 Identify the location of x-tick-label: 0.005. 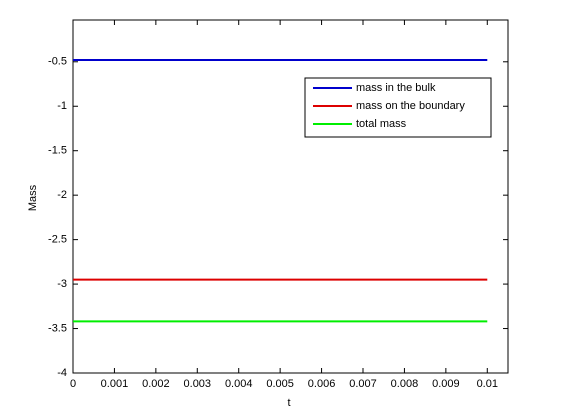
(280, 384).